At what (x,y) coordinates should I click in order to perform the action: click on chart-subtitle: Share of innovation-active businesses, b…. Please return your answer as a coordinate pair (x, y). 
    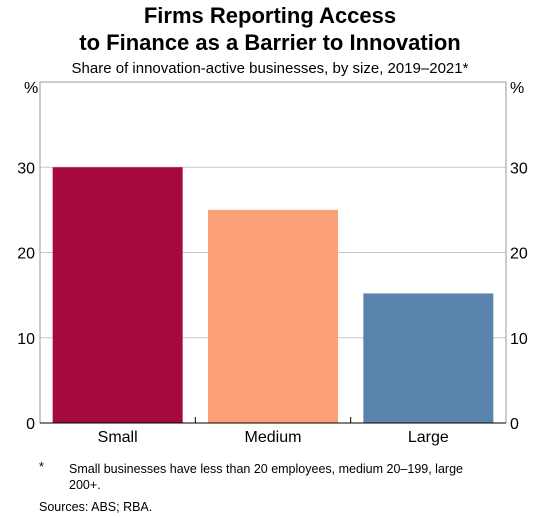
    Looking at the image, I should click on (270, 68).